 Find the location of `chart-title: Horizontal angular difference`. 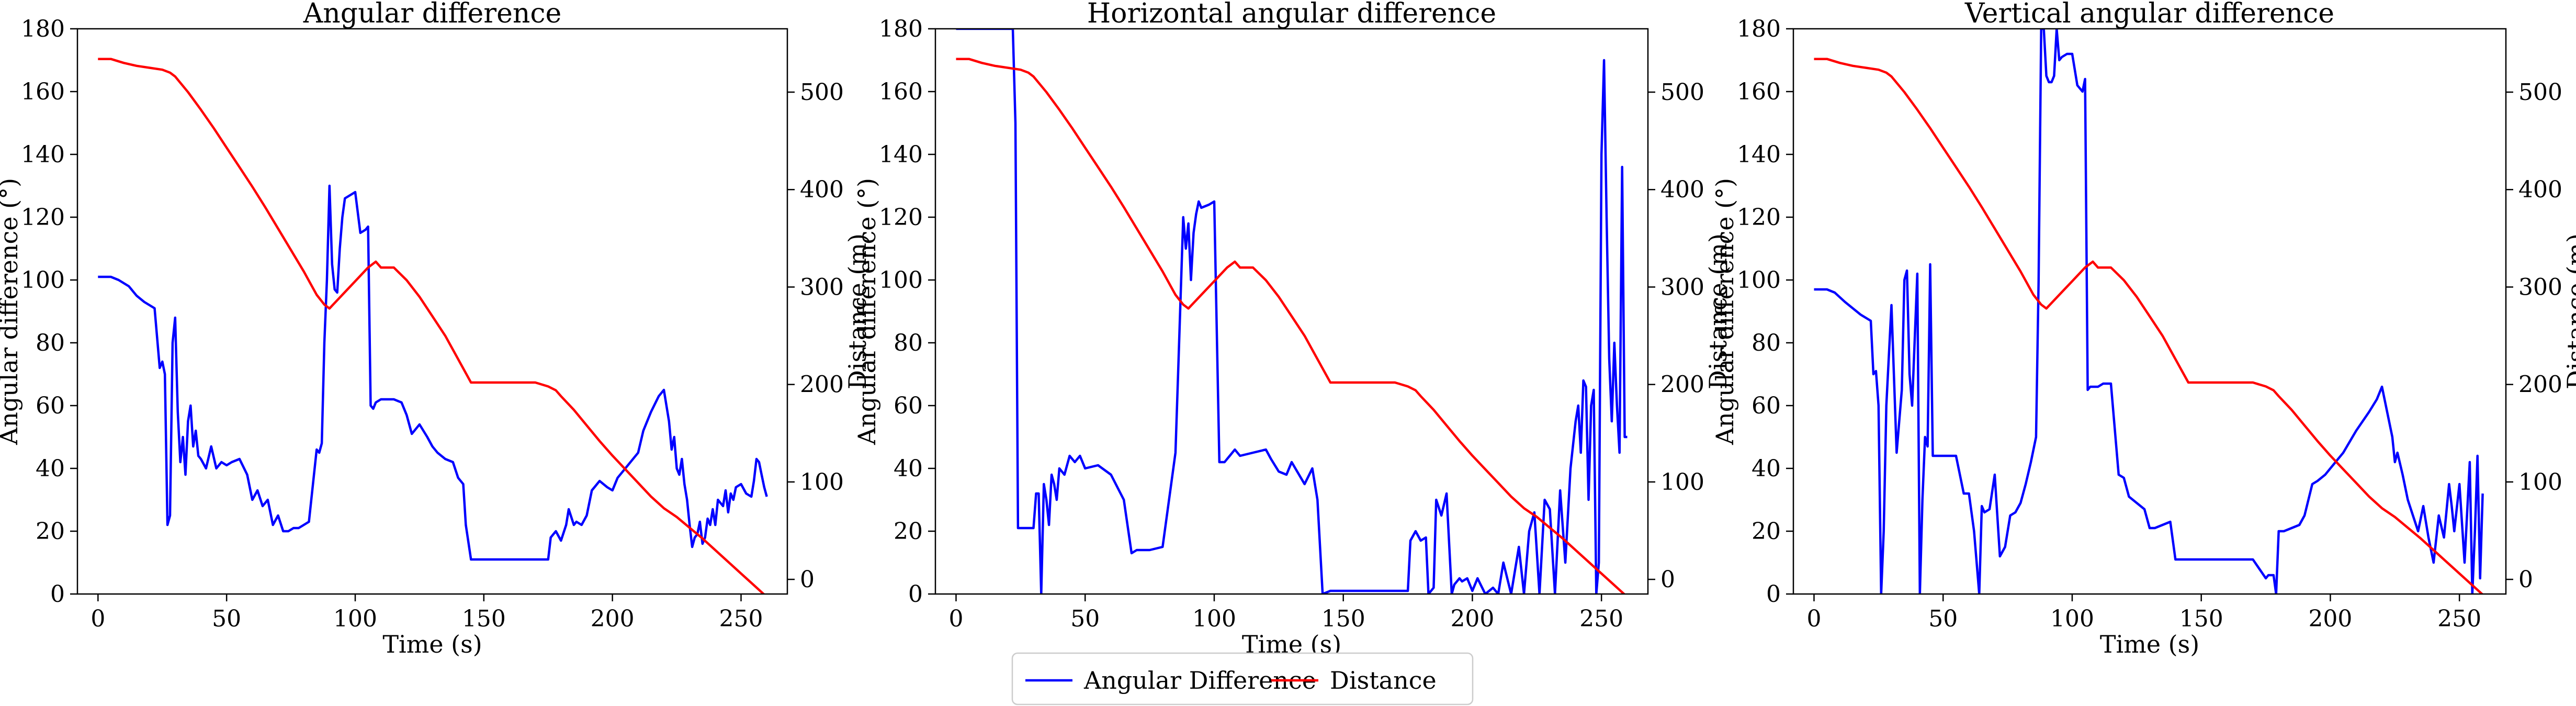

chart-title: Horizontal angular difference is located at coordinates (1292, 15).